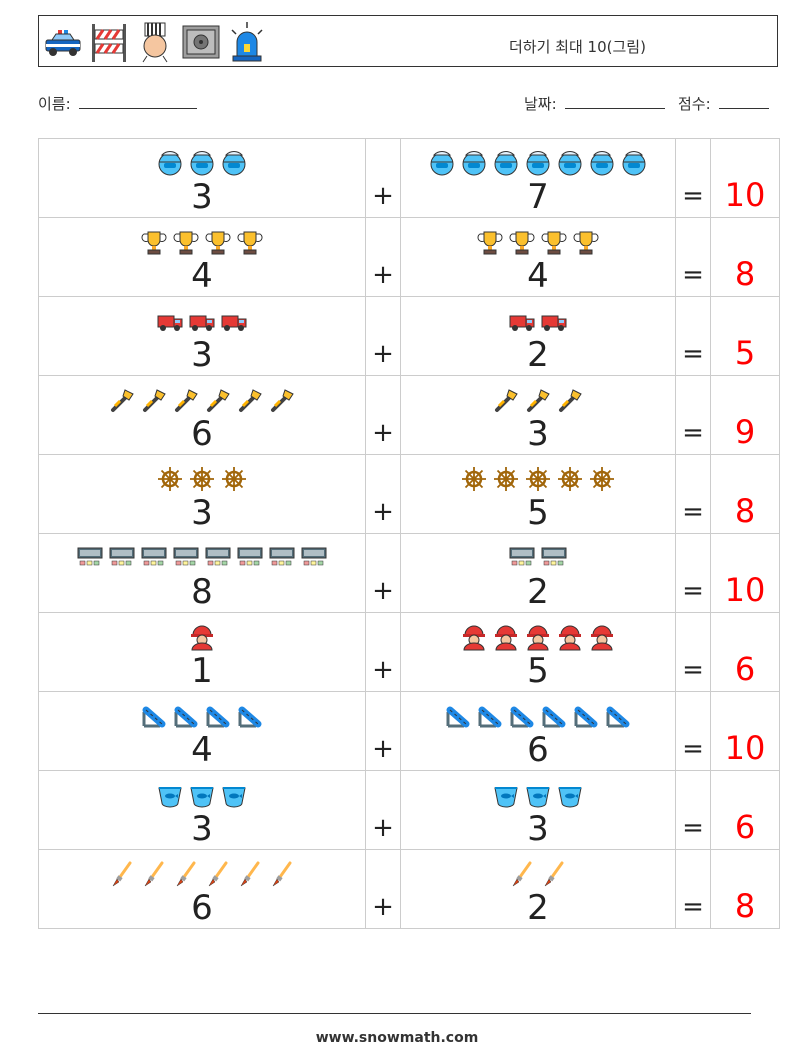  Describe the element at coordinates (538, 671) in the screenshot. I see `addend-b: 5` at that location.